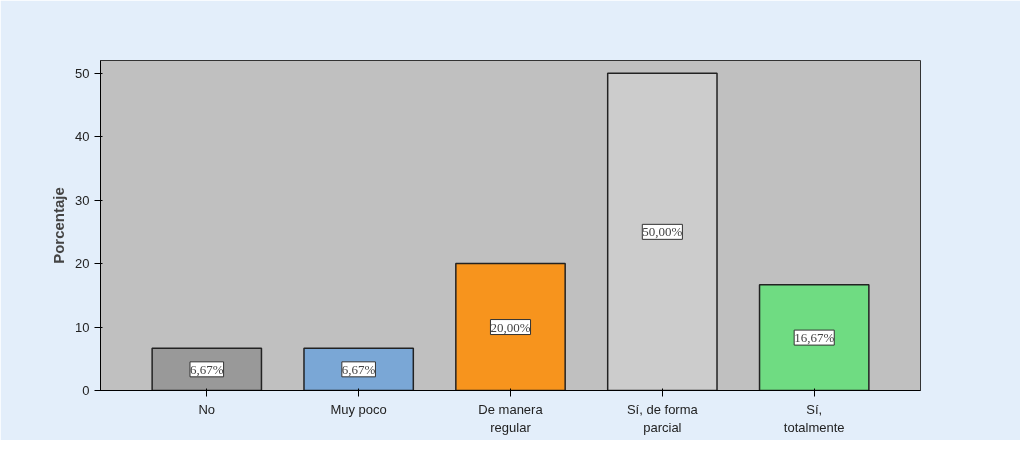 This screenshot has width=1034, height=452. I want to click on y-tick-label: 10, so click(82, 327).